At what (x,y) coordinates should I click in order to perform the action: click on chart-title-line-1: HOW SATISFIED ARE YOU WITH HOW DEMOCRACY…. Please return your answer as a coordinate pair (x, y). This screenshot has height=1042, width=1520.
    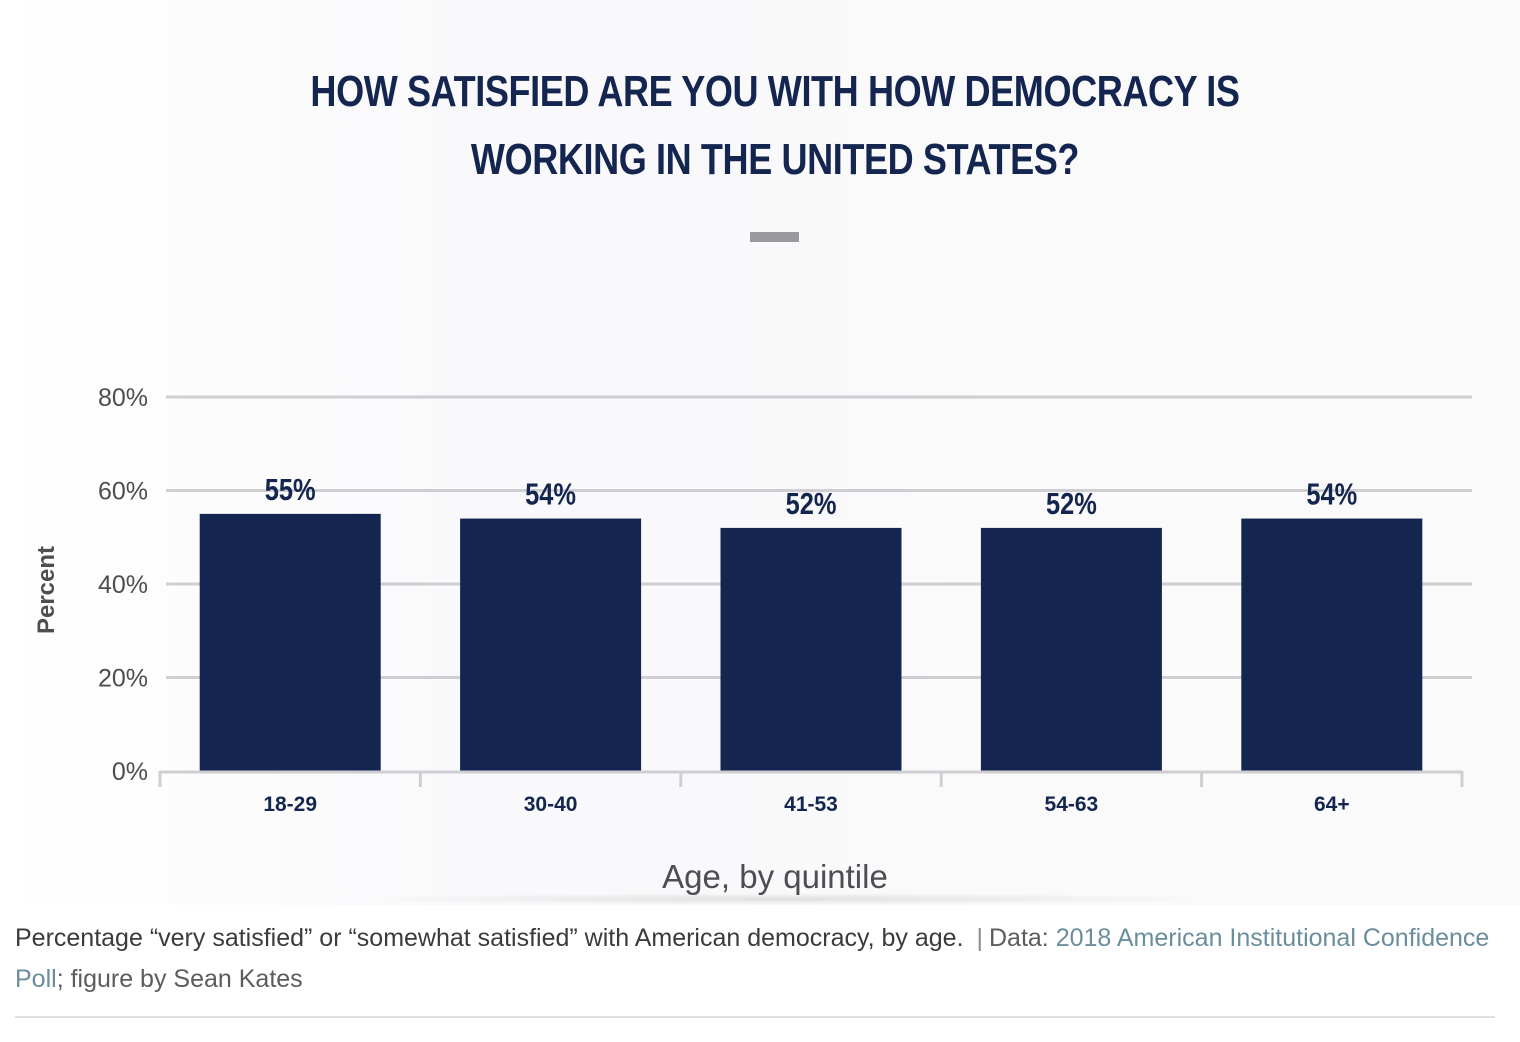
    Looking at the image, I should click on (775, 91).